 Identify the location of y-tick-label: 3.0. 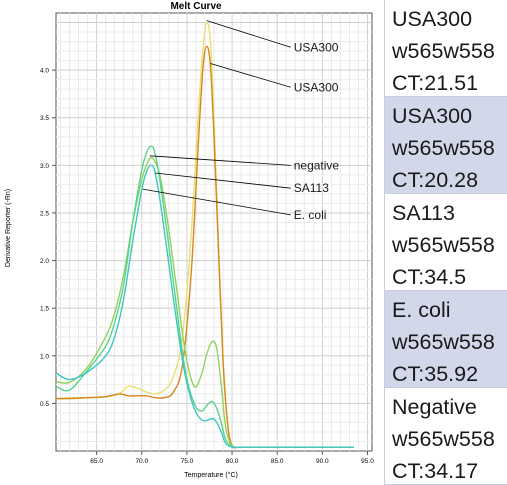
(44, 166).